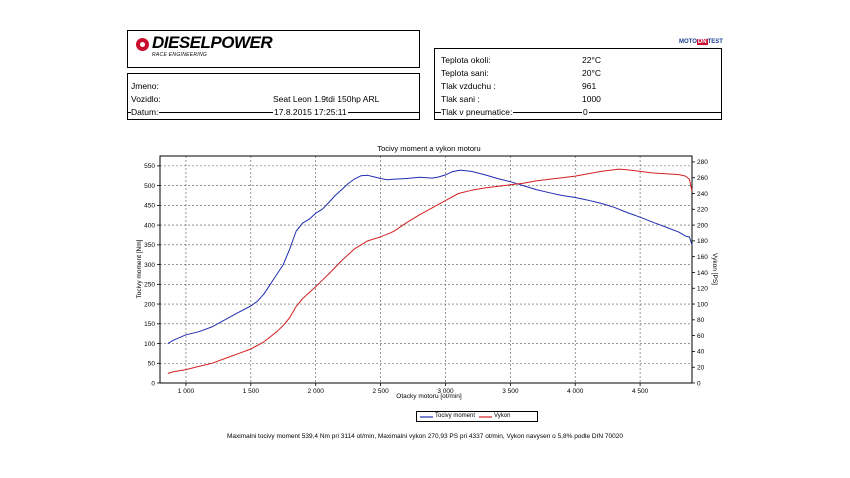 The height and width of the screenshot is (478, 850). What do you see at coordinates (589, 86) in the screenshot?
I see `air-pressure-value: 961` at bounding box center [589, 86].